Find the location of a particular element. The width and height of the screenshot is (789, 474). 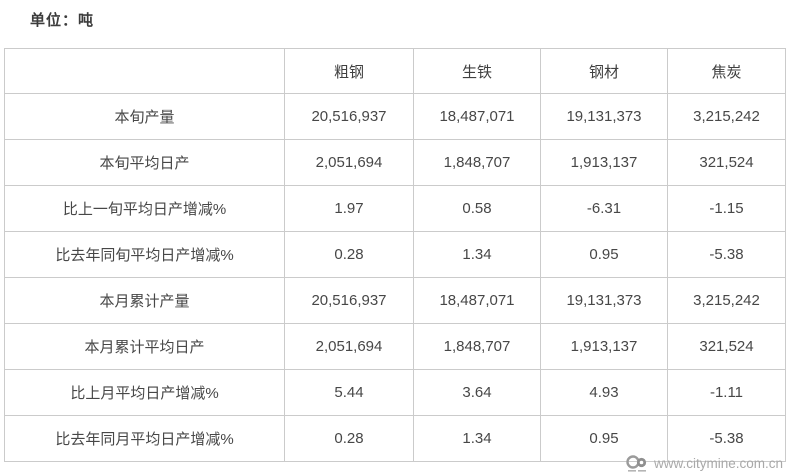

header-cell-empty is located at coordinates (144, 71).